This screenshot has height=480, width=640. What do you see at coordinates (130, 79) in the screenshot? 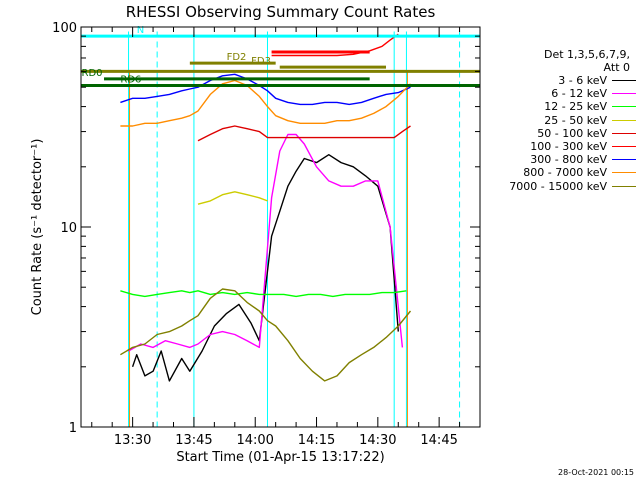
I see `flag-label: RD6` at bounding box center [130, 79].